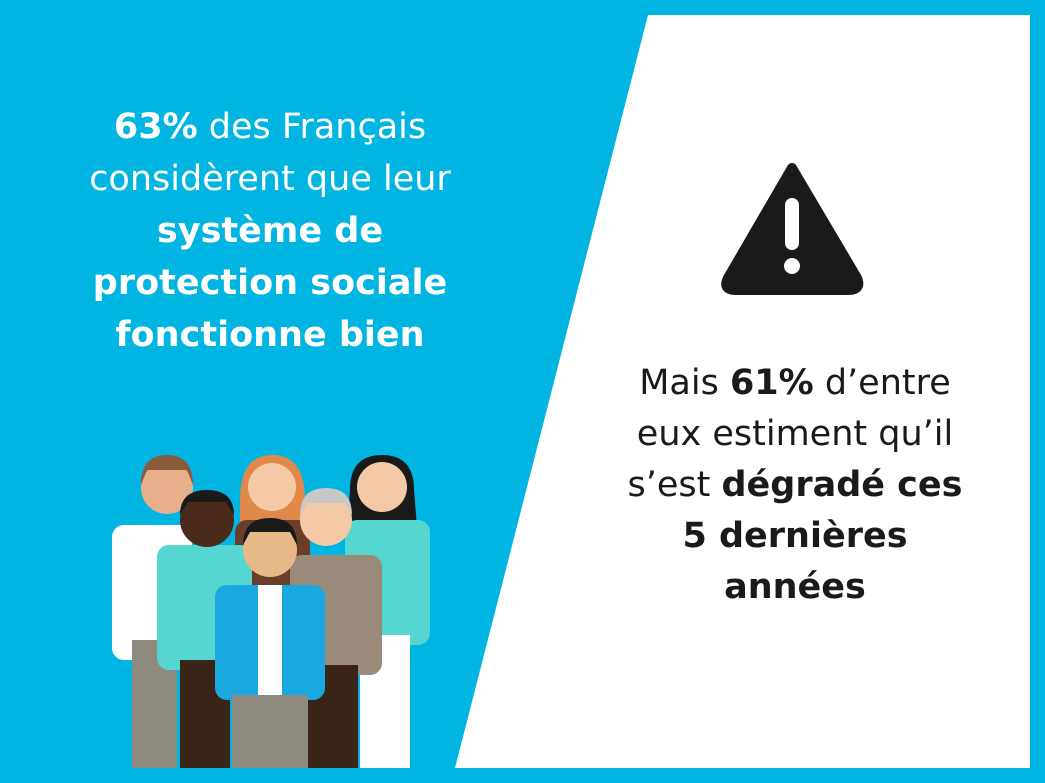 The image size is (1045, 783). I want to click on text-line: s’est dégradé ces, so click(794, 485).